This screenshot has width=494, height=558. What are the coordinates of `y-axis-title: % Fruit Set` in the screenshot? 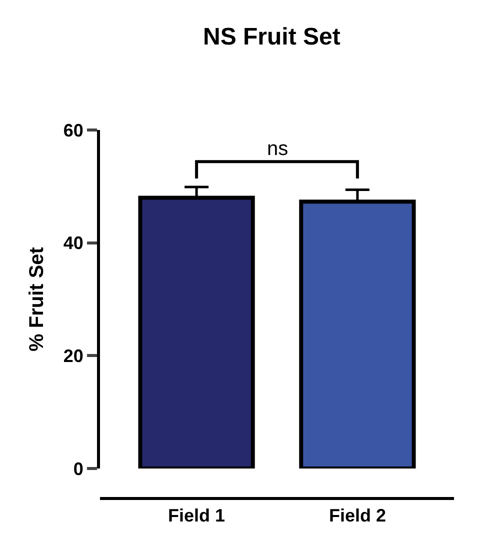 It's located at (37, 299).